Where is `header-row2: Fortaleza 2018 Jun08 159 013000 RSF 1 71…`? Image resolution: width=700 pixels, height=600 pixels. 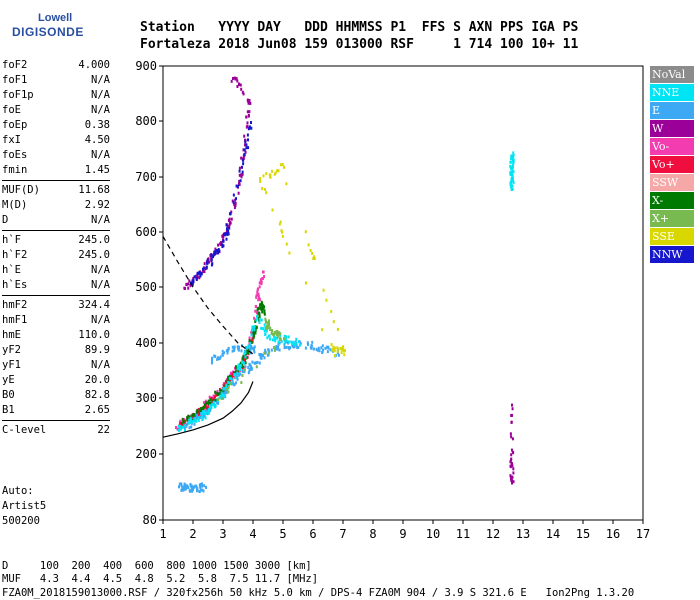
header-row2: Fortaleza 2018 Jun08 159 013000 RSF 1 71… is located at coordinates (359, 44).